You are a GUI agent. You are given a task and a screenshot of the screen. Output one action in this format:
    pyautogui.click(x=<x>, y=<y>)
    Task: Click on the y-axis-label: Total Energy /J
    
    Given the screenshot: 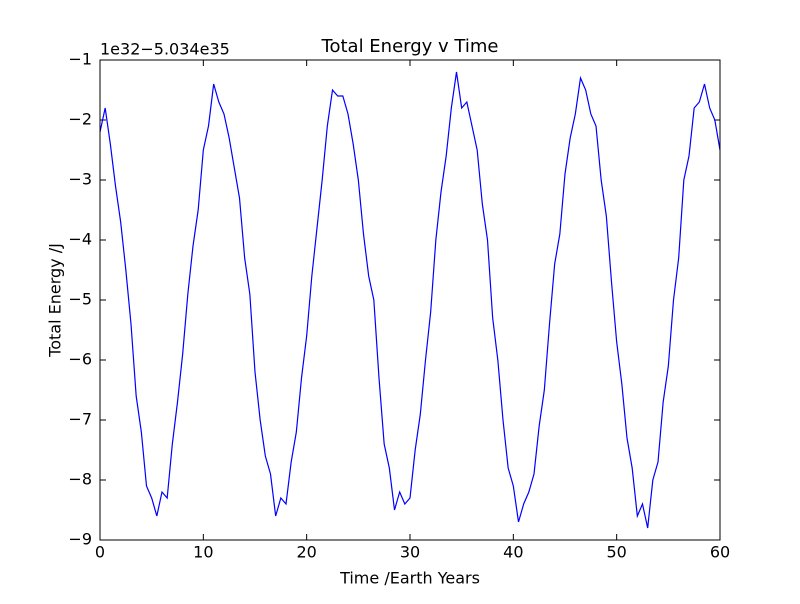 What is the action you would take?
    pyautogui.click(x=55, y=300)
    